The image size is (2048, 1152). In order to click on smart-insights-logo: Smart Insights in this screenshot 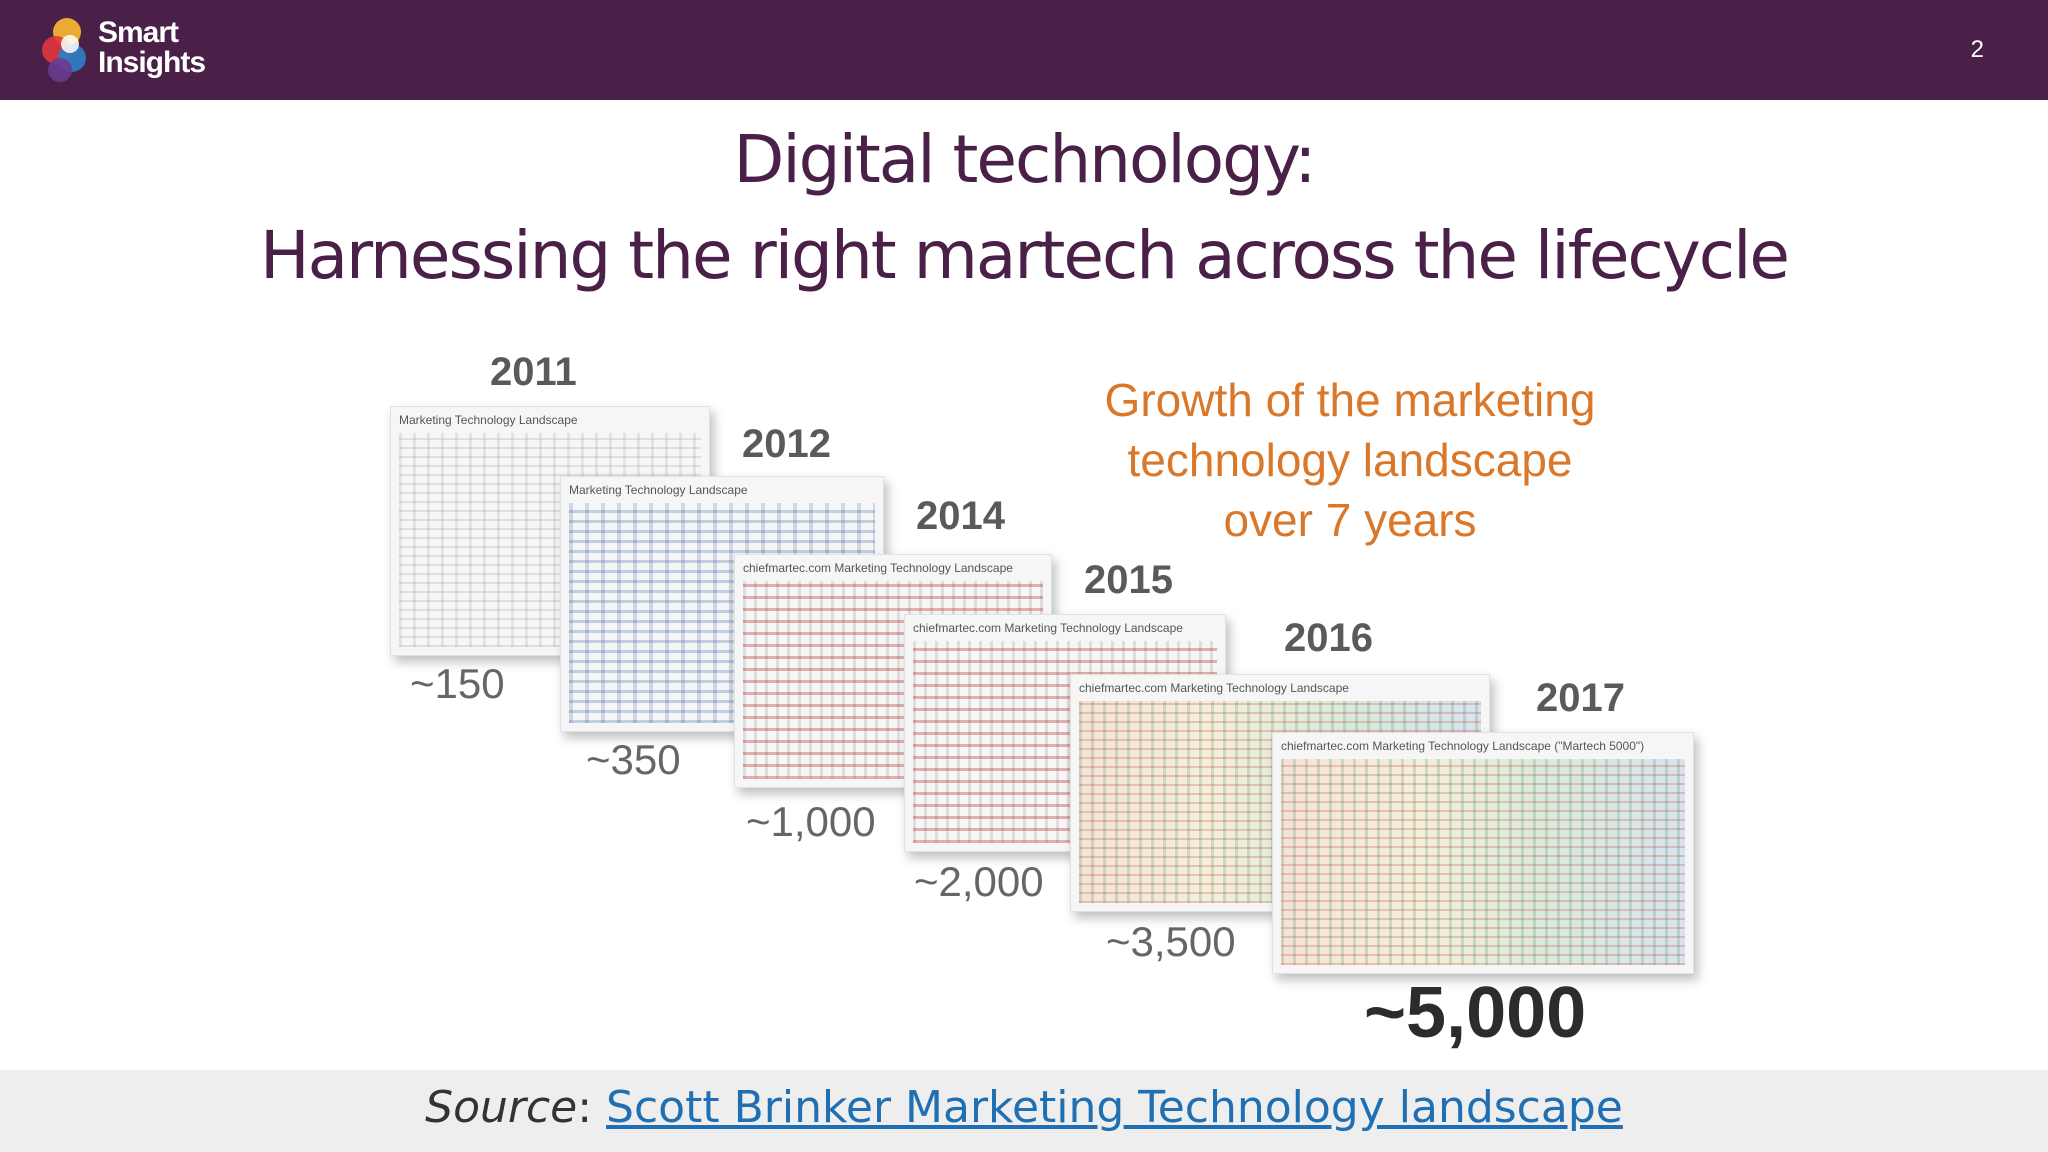, I will do `click(130, 50)`.